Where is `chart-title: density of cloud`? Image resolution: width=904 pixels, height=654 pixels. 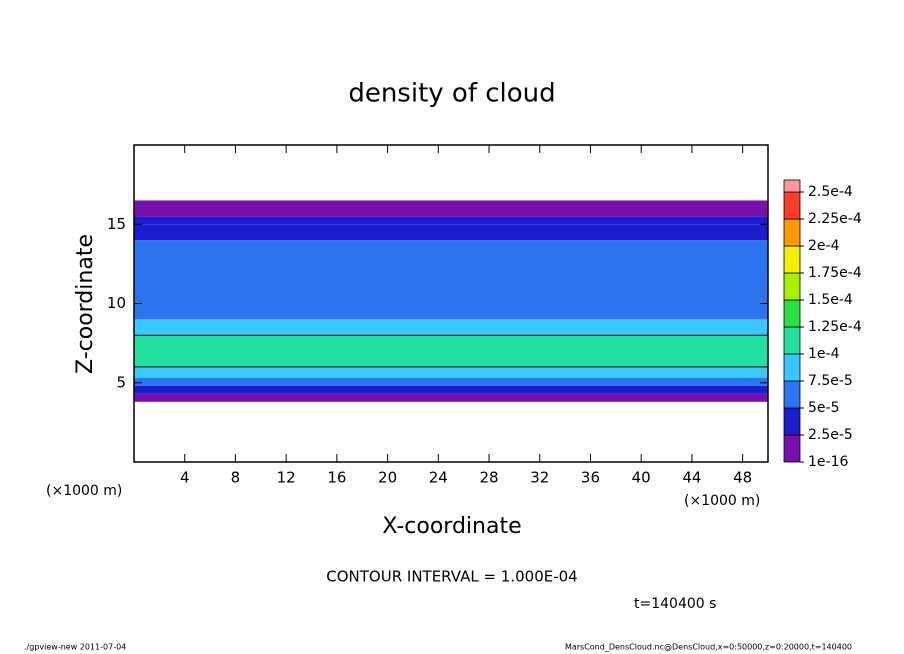
chart-title: density of cloud is located at coordinates (451, 94).